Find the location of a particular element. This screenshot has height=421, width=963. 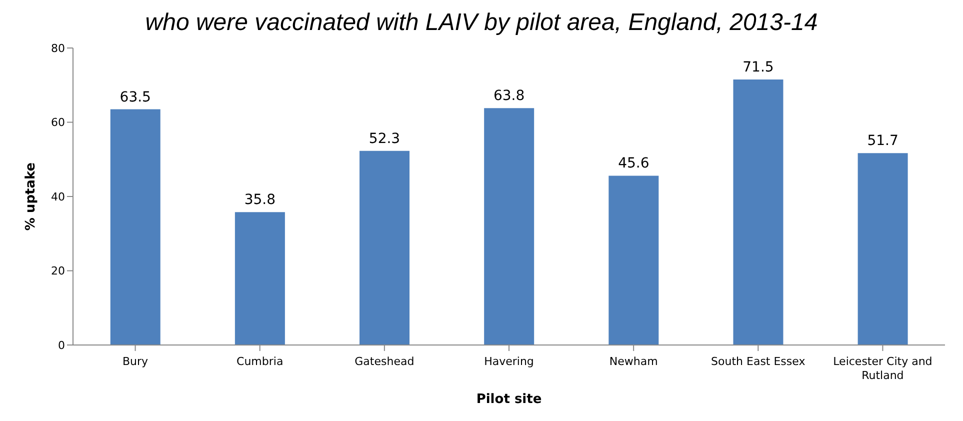

data-label: 63.8 is located at coordinates (509, 96).